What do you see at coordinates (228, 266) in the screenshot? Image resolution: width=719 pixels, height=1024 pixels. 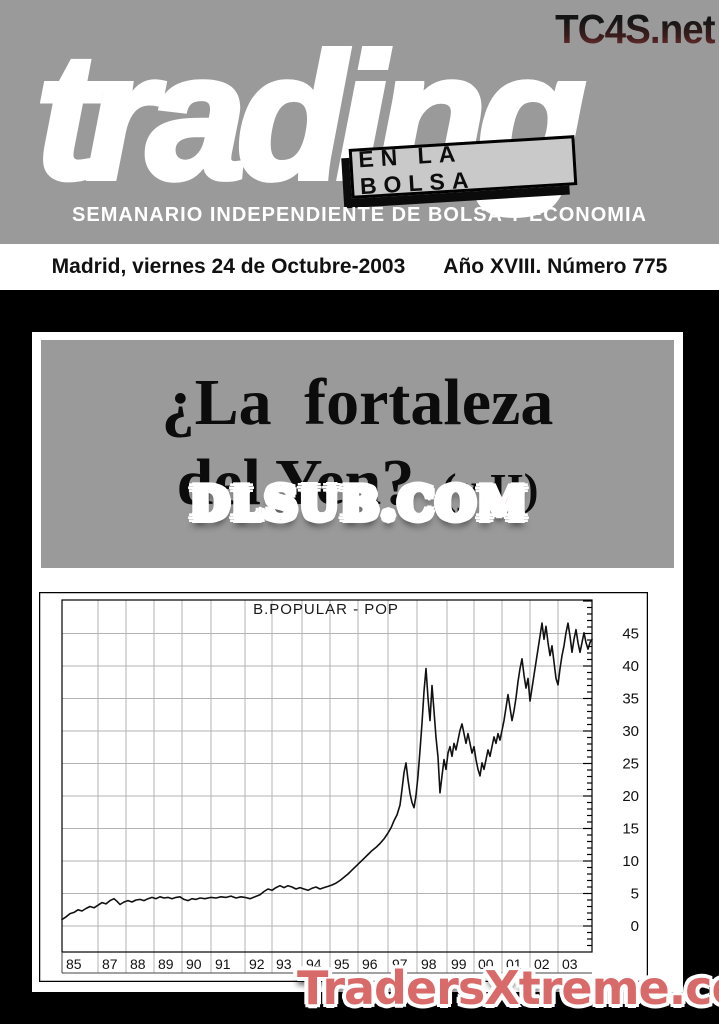 I see `dateline-place-date: Madrid, viernes 24 de Octubre-2003` at bounding box center [228, 266].